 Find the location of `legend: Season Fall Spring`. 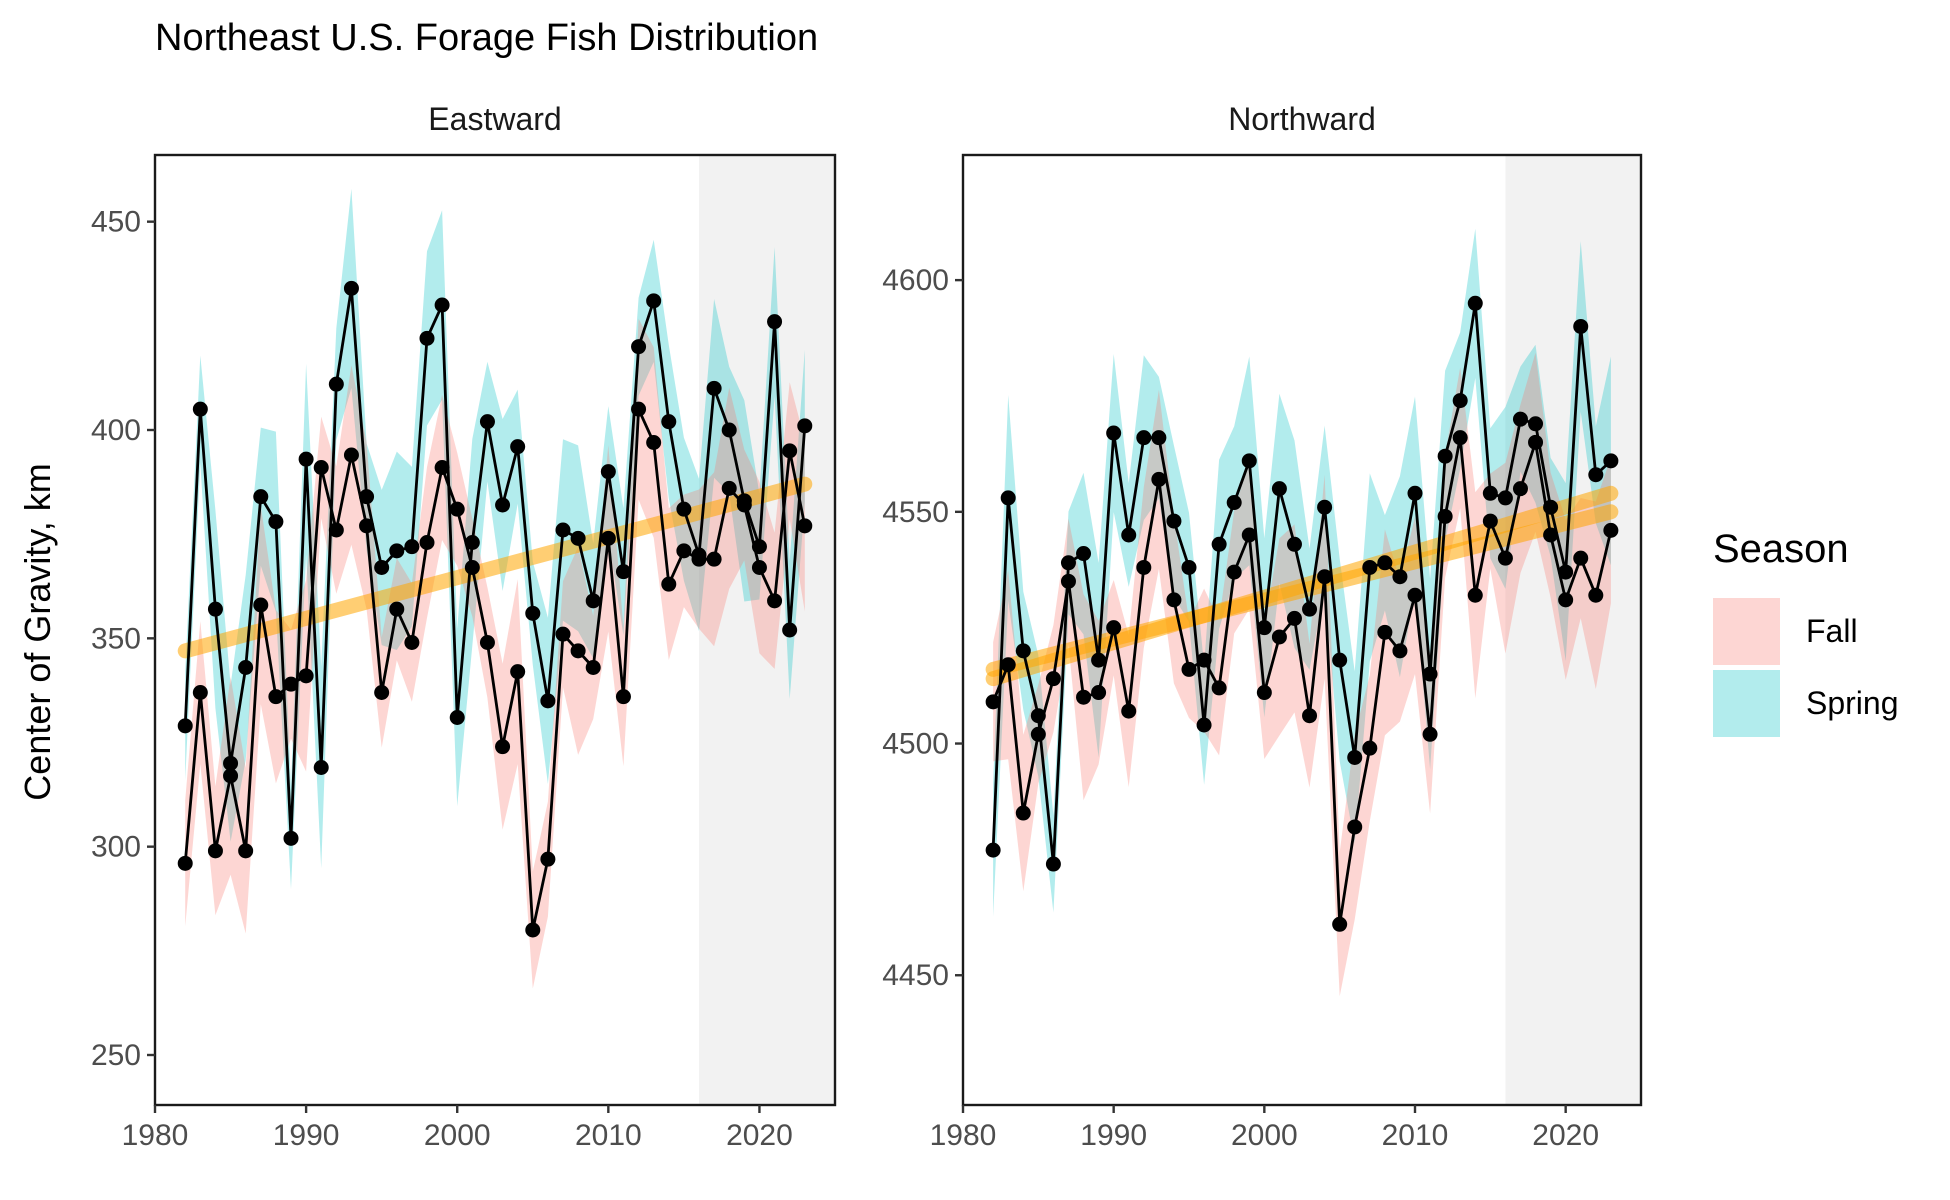

legend: Season Fall Spring is located at coordinates (1806, 632).